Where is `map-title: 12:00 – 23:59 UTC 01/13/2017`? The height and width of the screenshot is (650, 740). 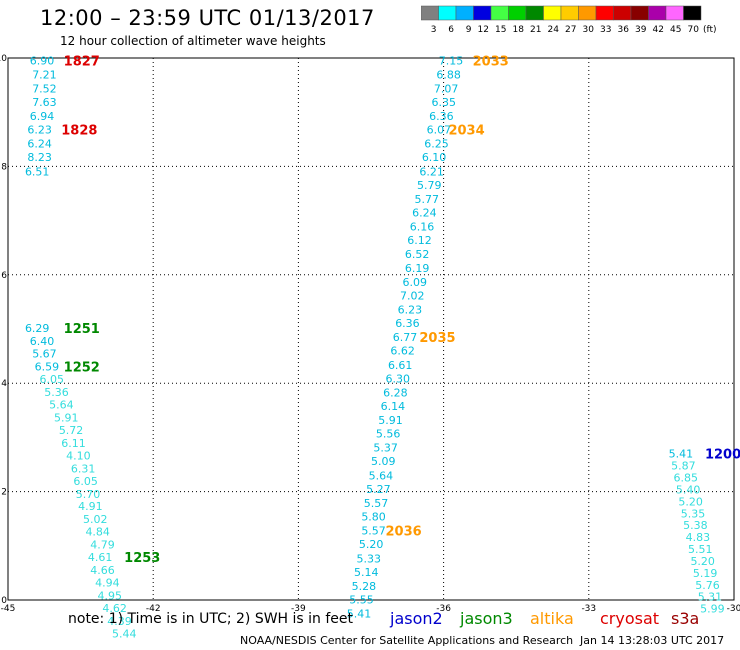 map-title: 12:00 – 23:59 UTC 01/13/2017 is located at coordinates (207, 18).